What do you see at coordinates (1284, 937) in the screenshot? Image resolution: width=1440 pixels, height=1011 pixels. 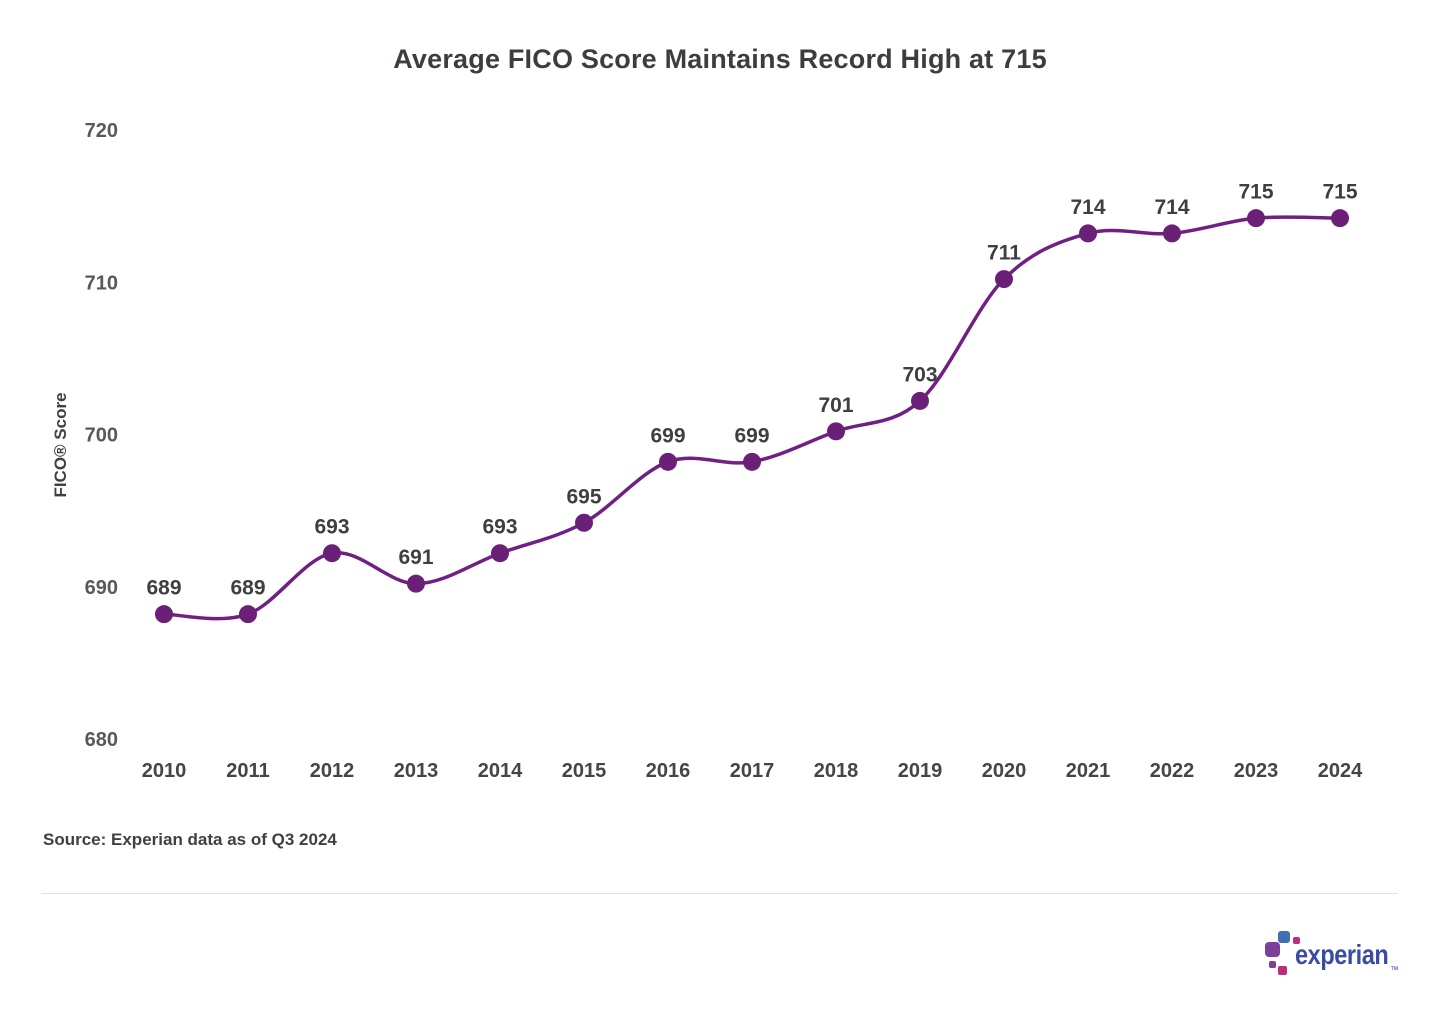 I see `logo-square-blue-icon` at bounding box center [1284, 937].